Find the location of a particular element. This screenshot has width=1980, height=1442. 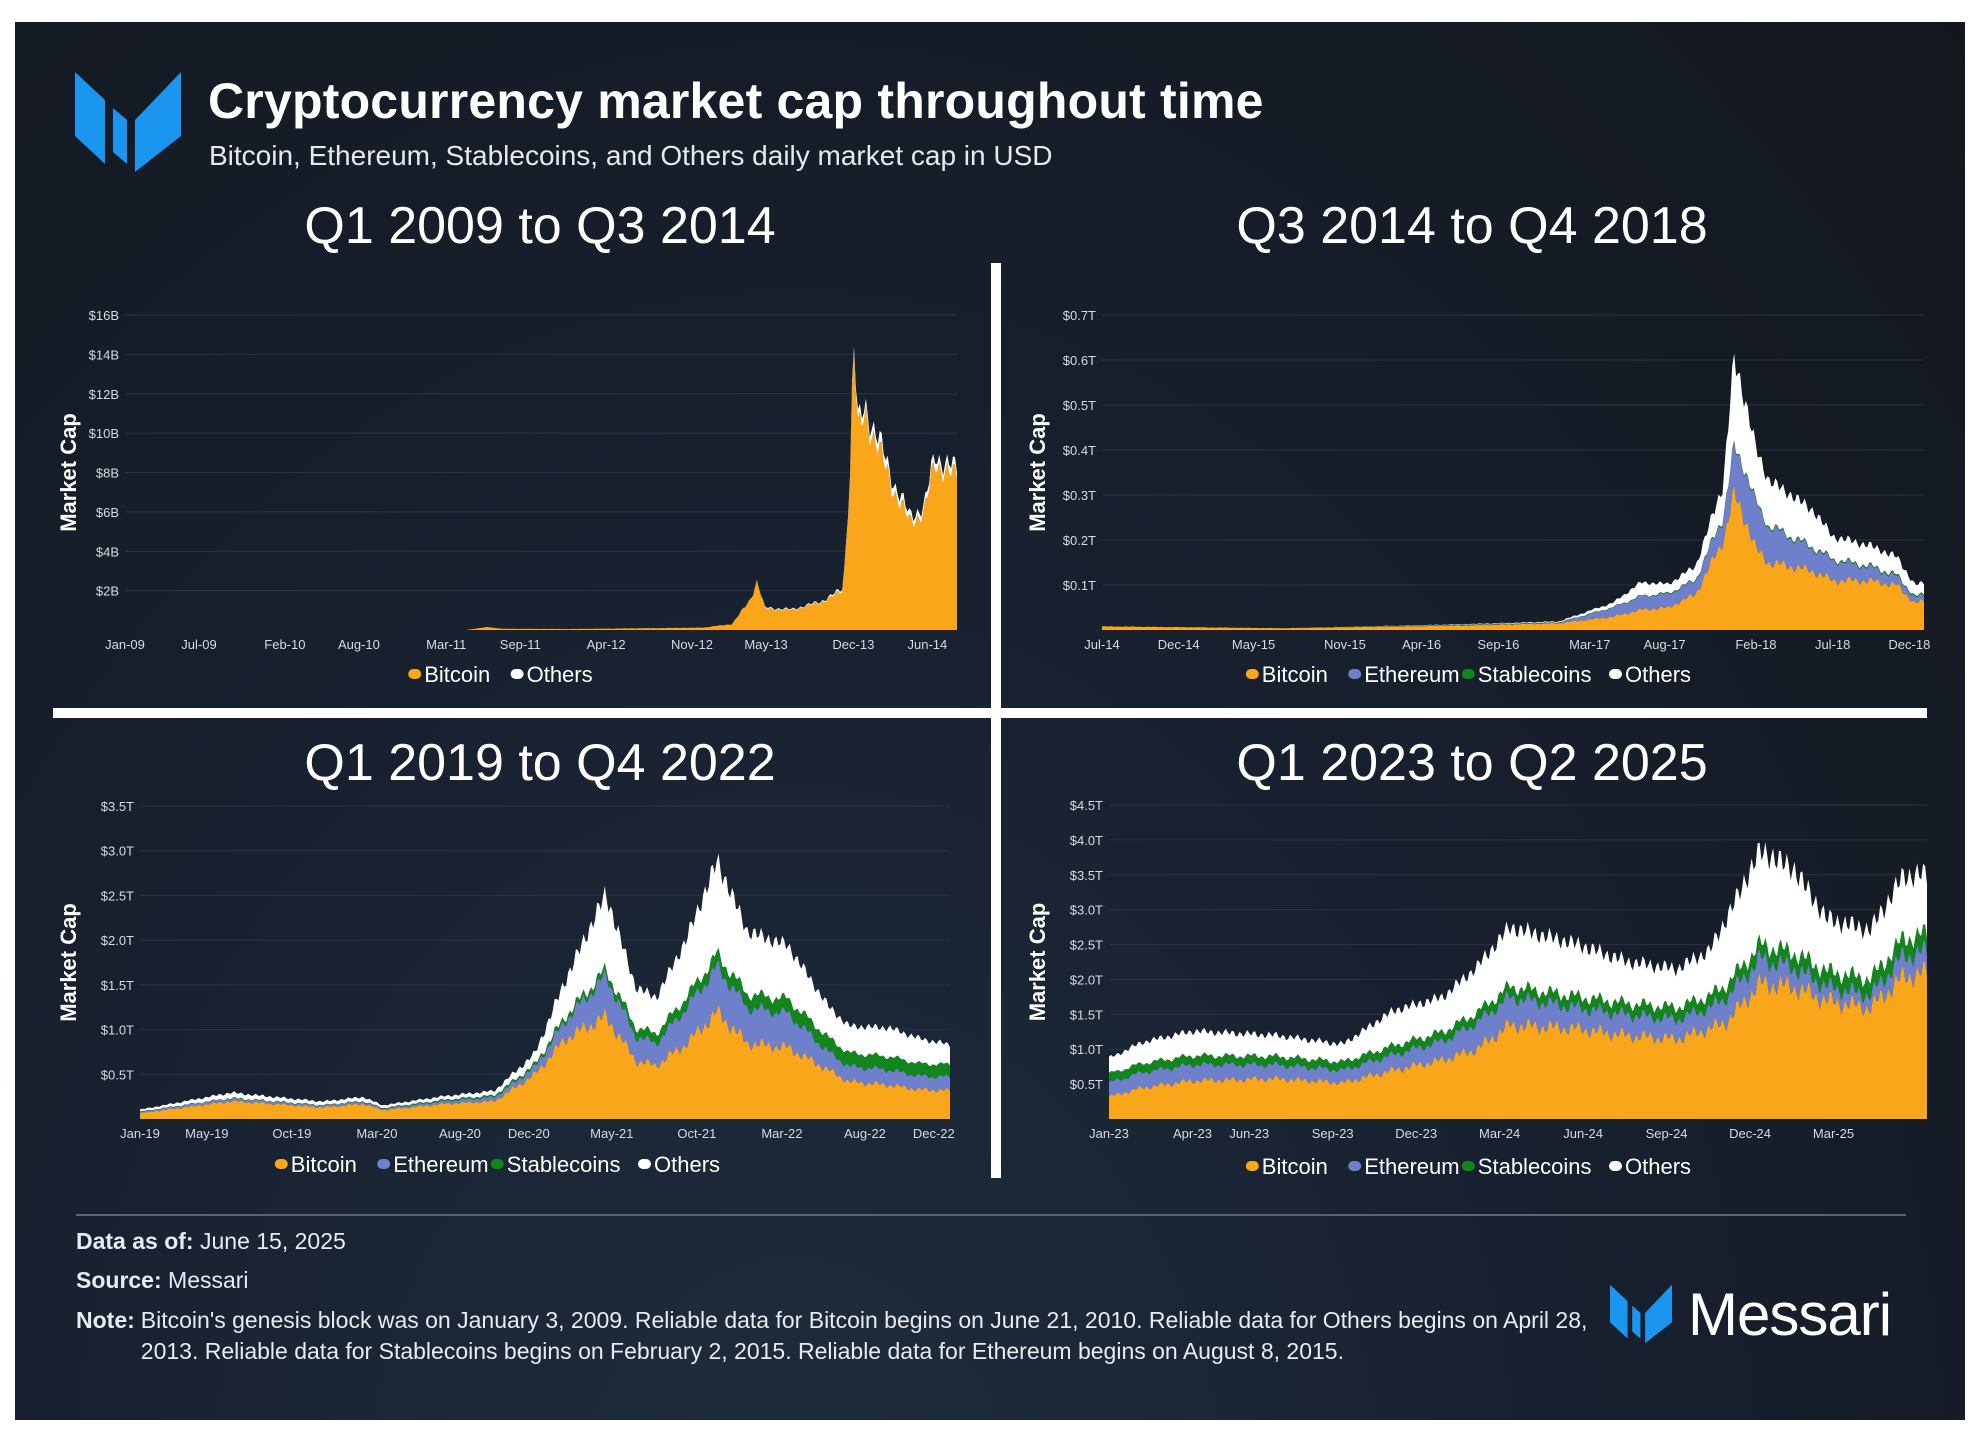

source: Source: Messari is located at coordinates (162, 1280).